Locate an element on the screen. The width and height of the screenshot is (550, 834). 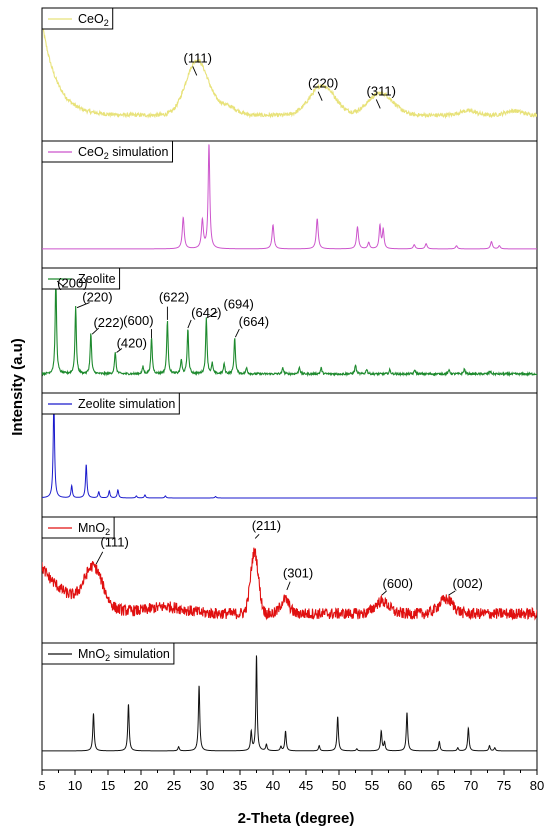
peak-label-zeolite-2: (222) is located at coordinates (108, 322).